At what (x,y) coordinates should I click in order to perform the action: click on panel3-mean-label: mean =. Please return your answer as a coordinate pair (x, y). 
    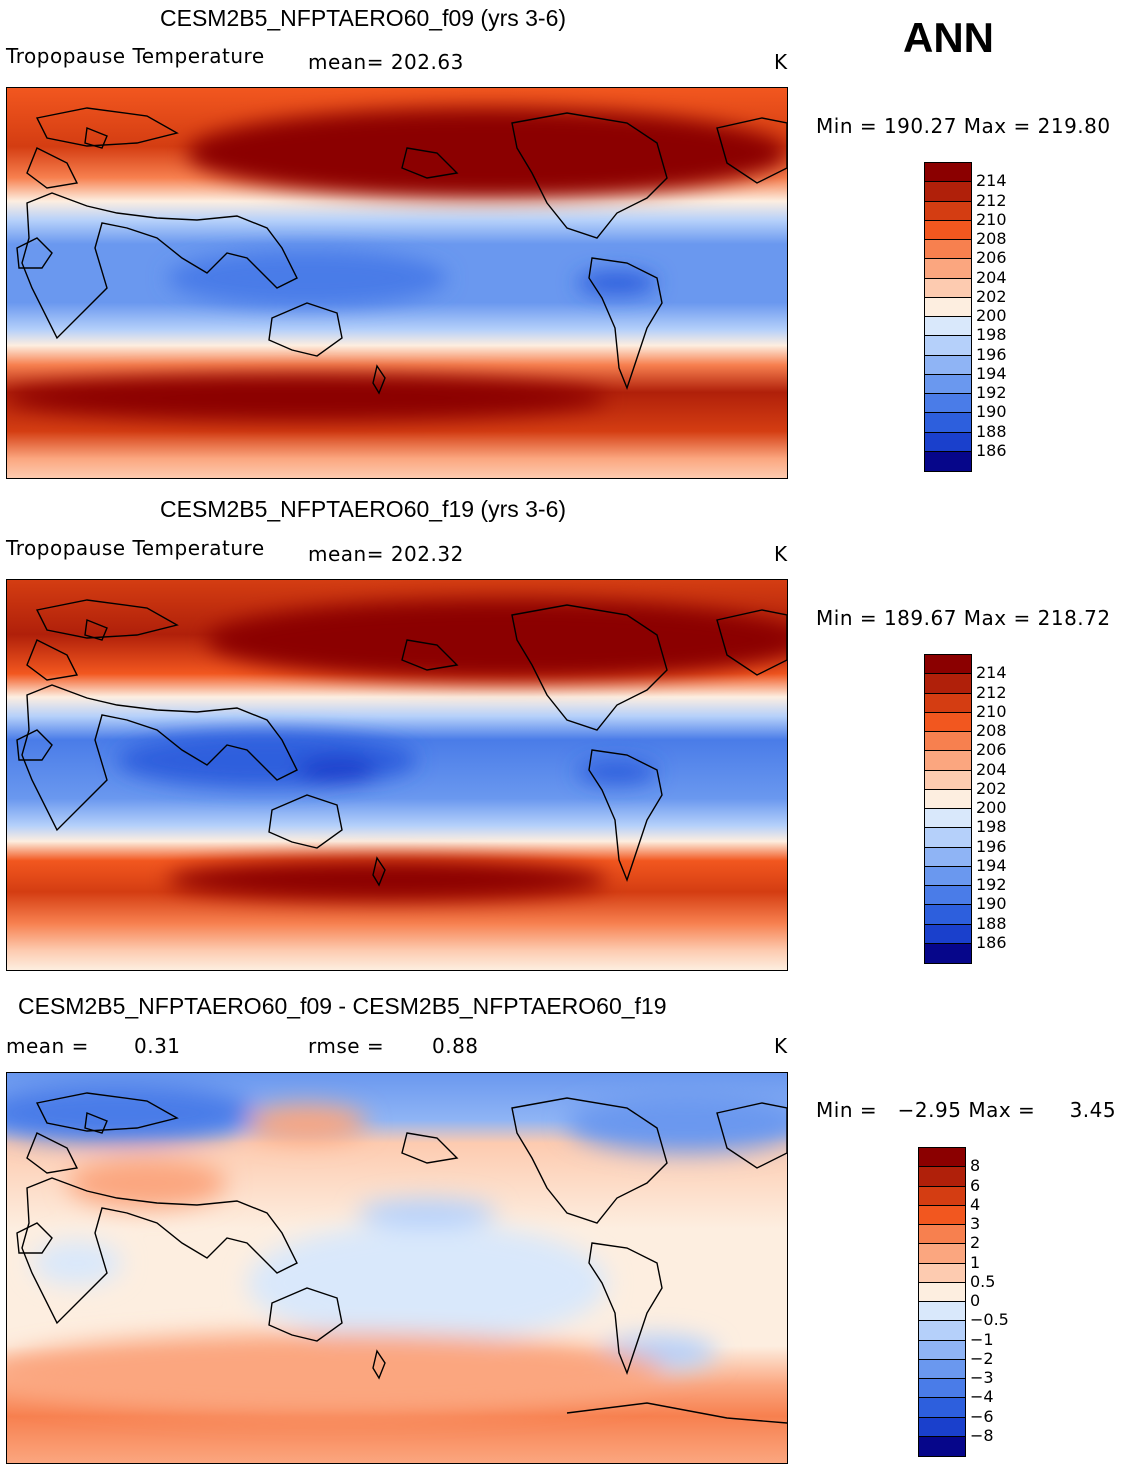
    Looking at the image, I should click on (47, 1046).